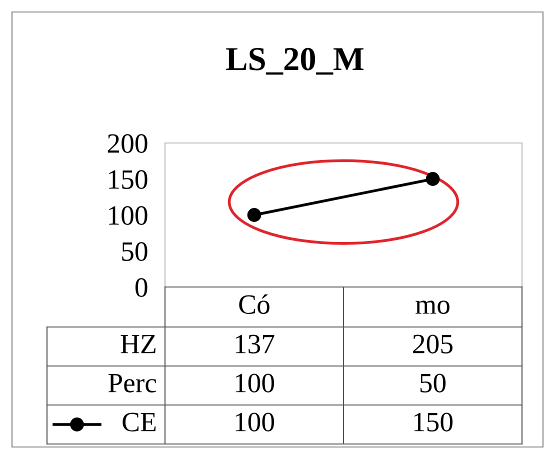 The image size is (555, 459). Describe the element at coordinates (255, 422) in the screenshot. I see `data-label: 100` at that location.